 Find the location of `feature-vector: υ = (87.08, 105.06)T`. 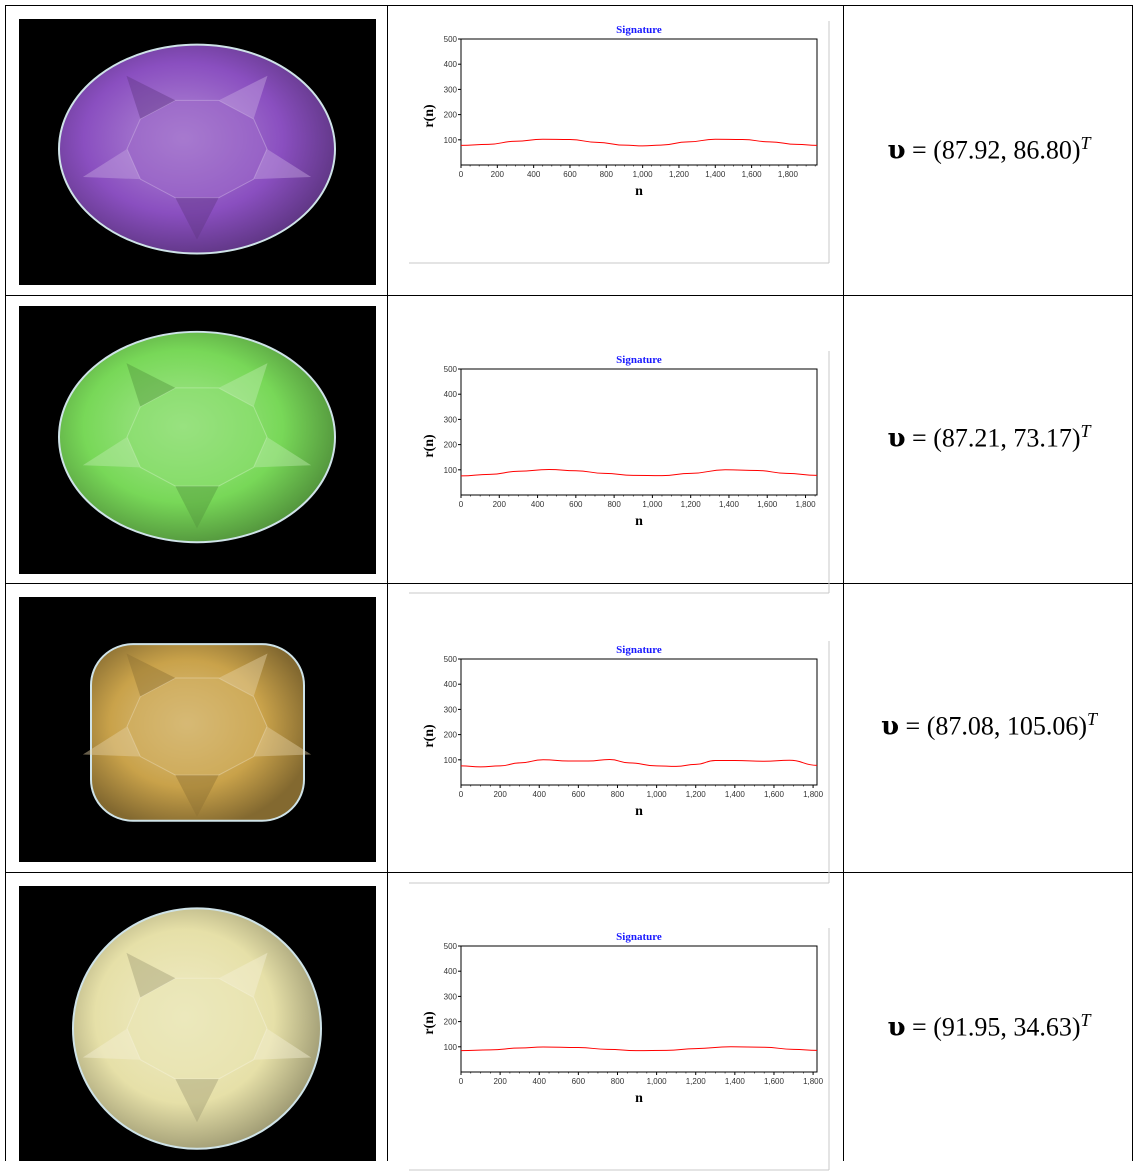

feature-vector: υ = (87.08, 105.06)T is located at coordinates (989, 725).